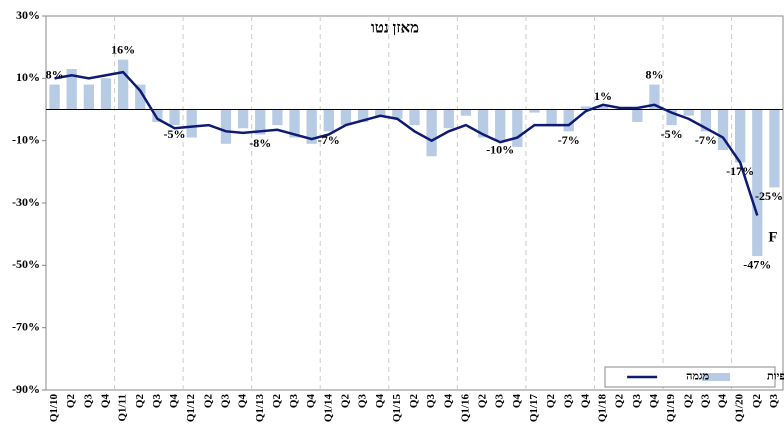 The width and height of the screenshot is (784, 443). Describe the element at coordinates (603, 96) in the screenshot. I see `data-label: 1%` at that location.